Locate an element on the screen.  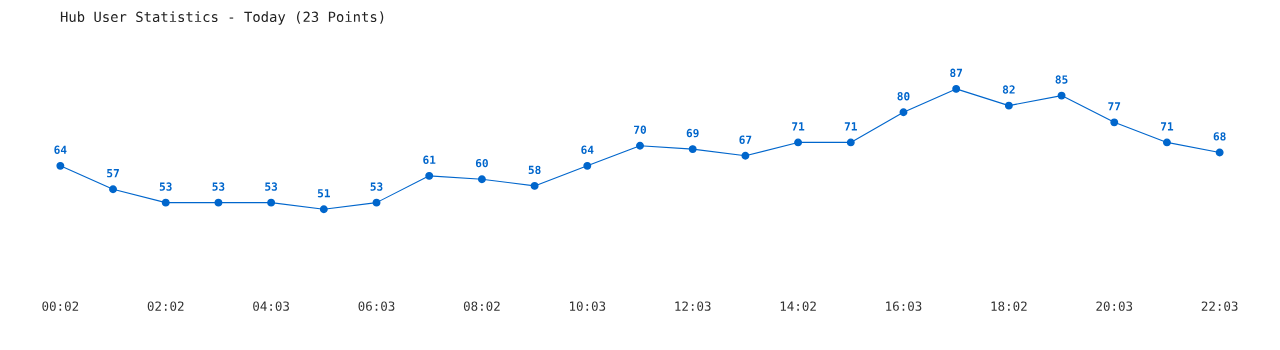
x-tick-label: 16:03 is located at coordinates (904, 306).